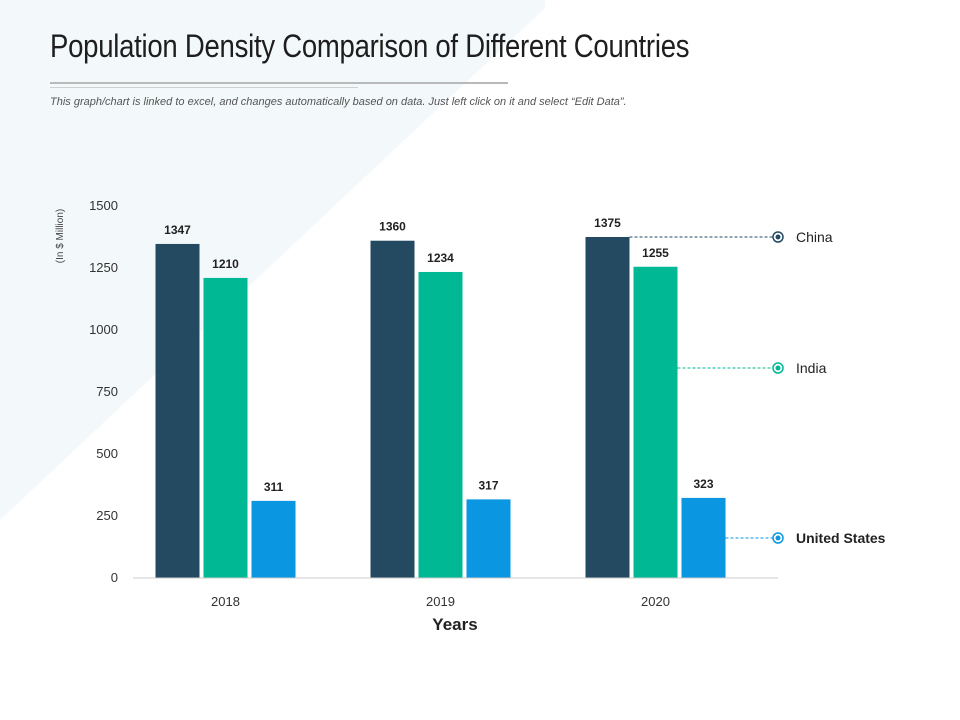 The height and width of the screenshot is (720, 960). Describe the element at coordinates (273, 539) in the screenshot. I see `bar-united-states-2018` at that location.